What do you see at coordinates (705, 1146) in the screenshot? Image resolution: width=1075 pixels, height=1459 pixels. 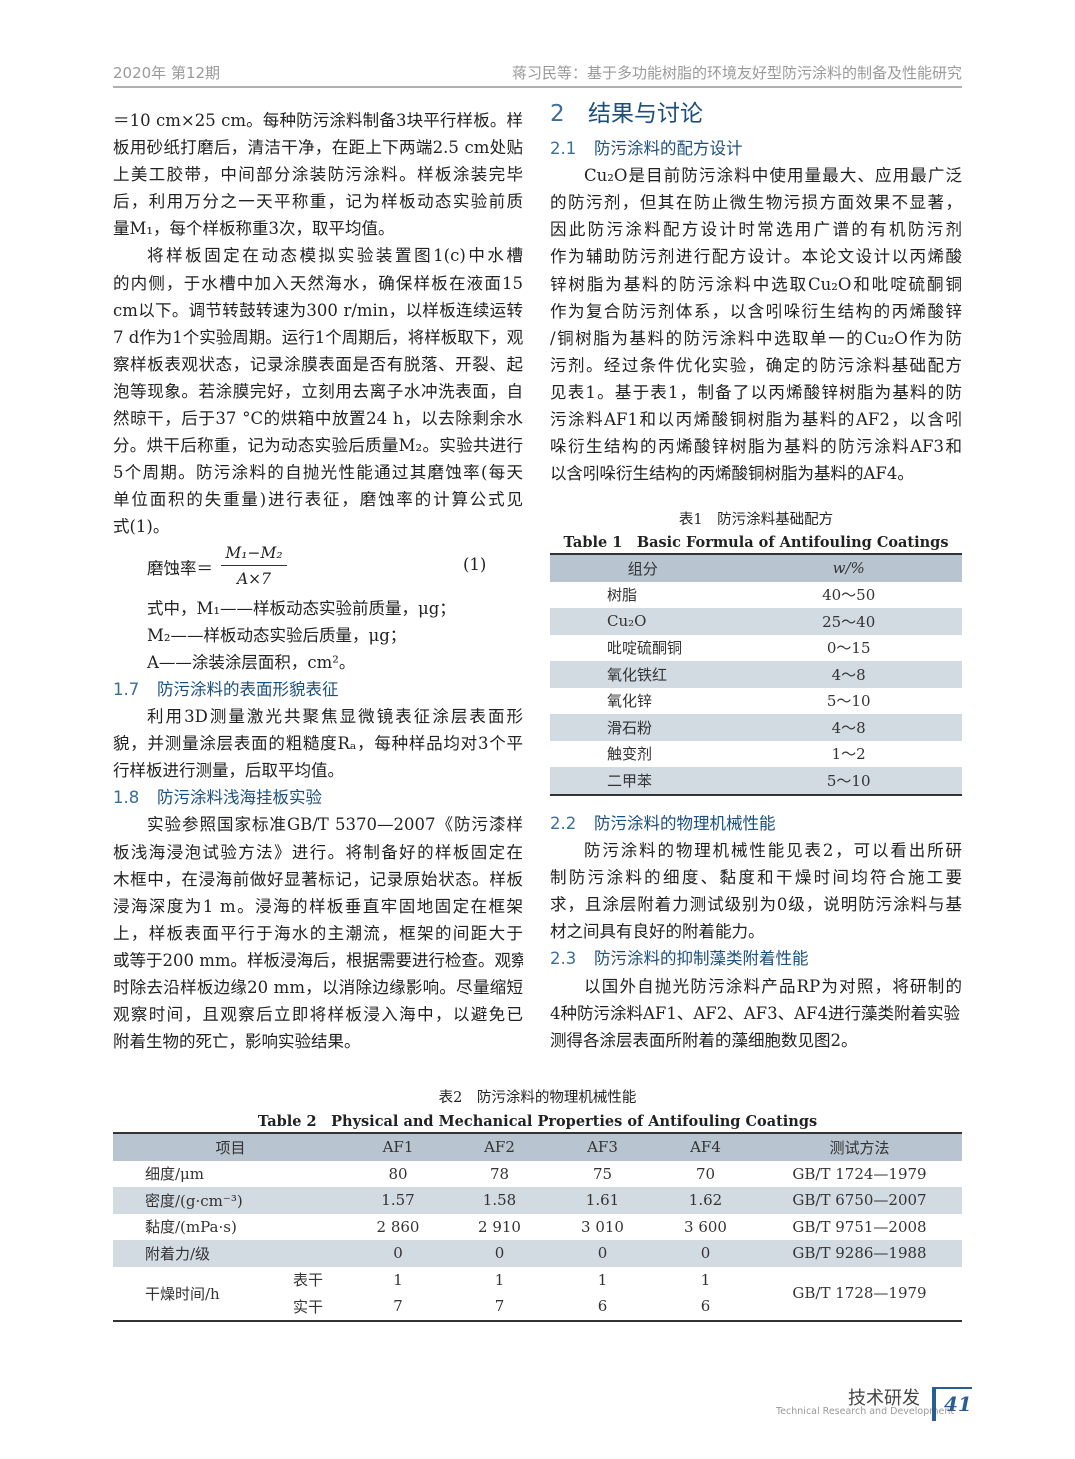 I see `table-header-cell: AF4` at bounding box center [705, 1146].